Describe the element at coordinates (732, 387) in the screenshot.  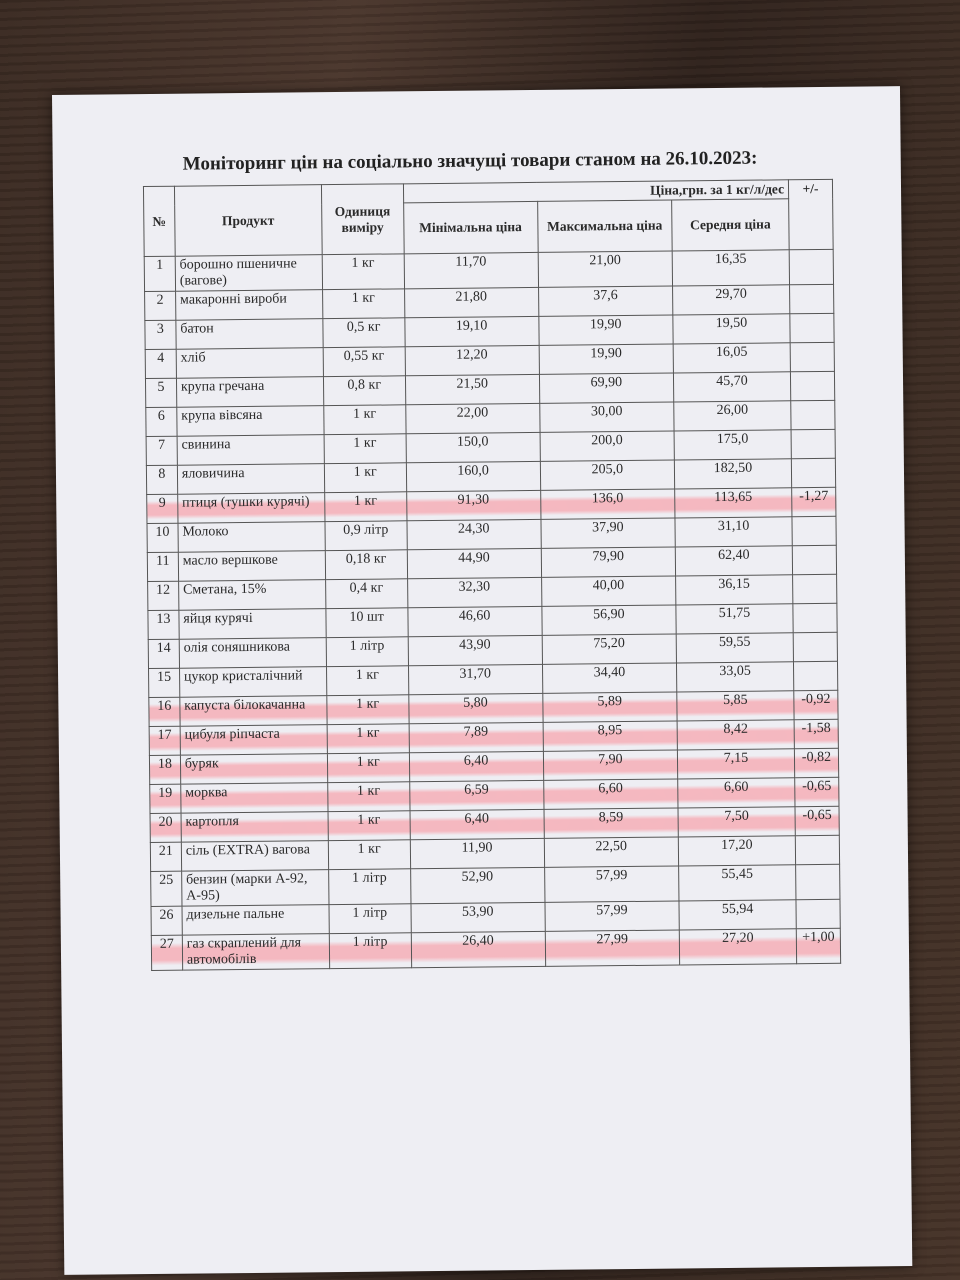
I see `avg-price: 45,70` at that location.